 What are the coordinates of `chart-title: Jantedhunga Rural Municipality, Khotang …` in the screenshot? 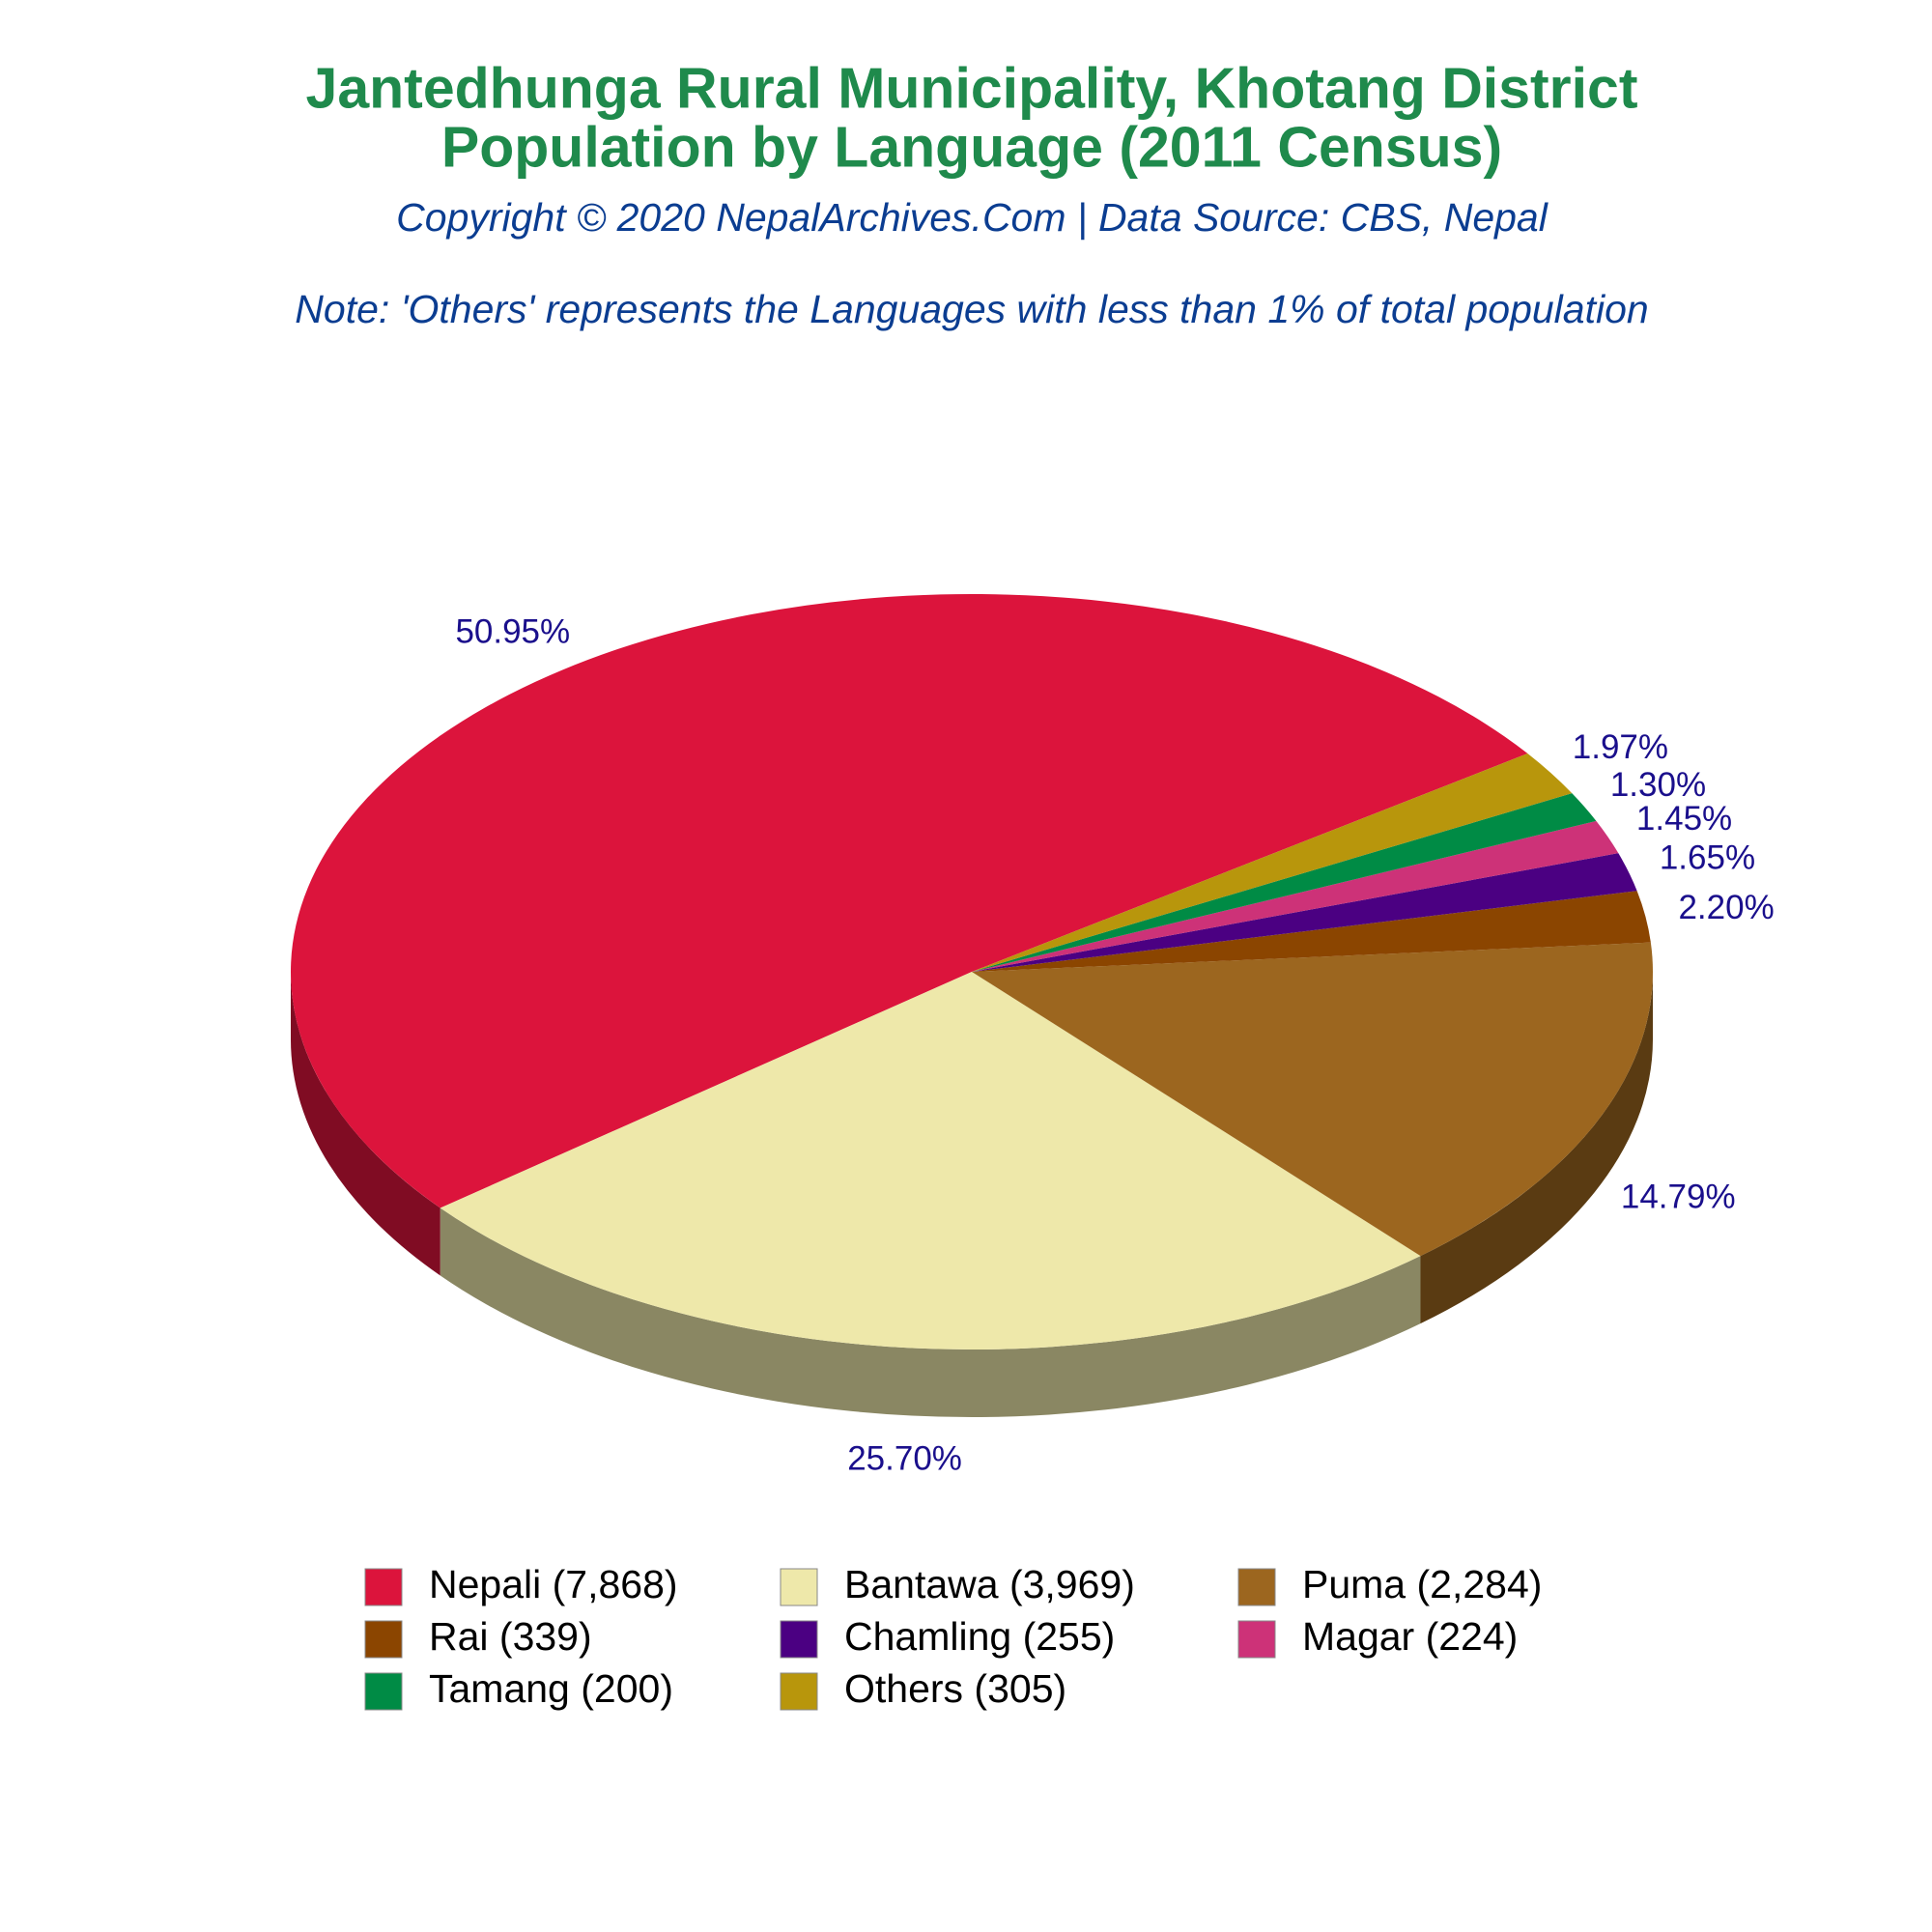 It's located at (972, 89).